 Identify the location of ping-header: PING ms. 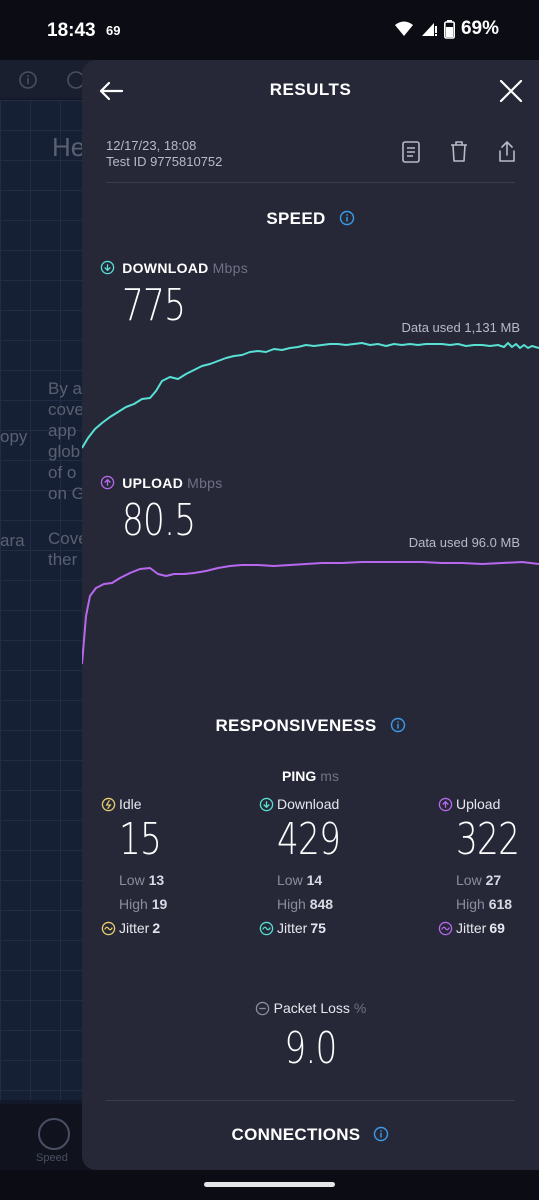
(310, 776).